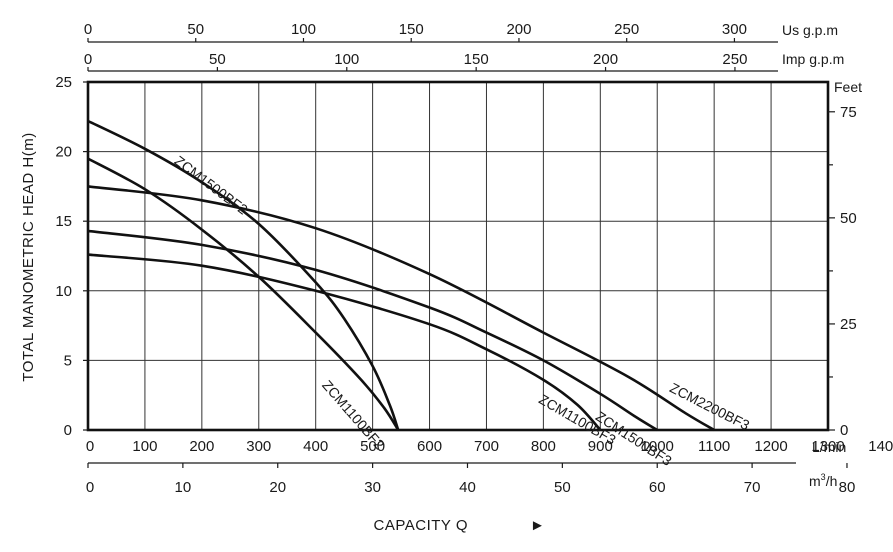 This screenshot has height=552, width=893. What do you see at coordinates (346, 59) in the screenshot?
I see `imp-gpm-tick-label-100: 100` at bounding box center [346, 59].